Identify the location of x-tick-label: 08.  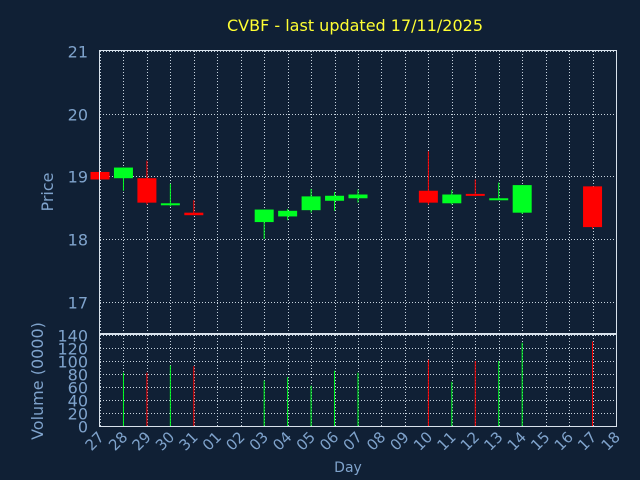
(376, 441).